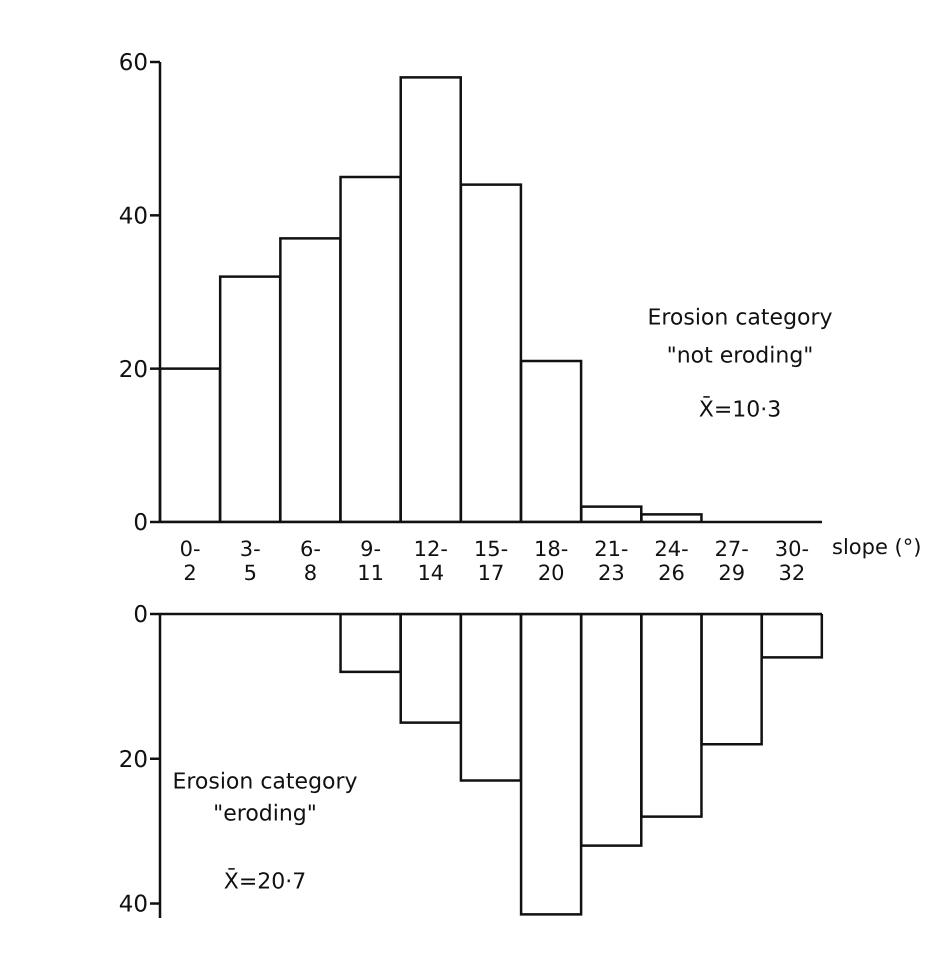 The width and height of the screenshot is (941, 963). What do you see at coordinates (877, 547) in the screenshot?
I see `x-axis-title: slope (°)` at bounding box center [877, 547].